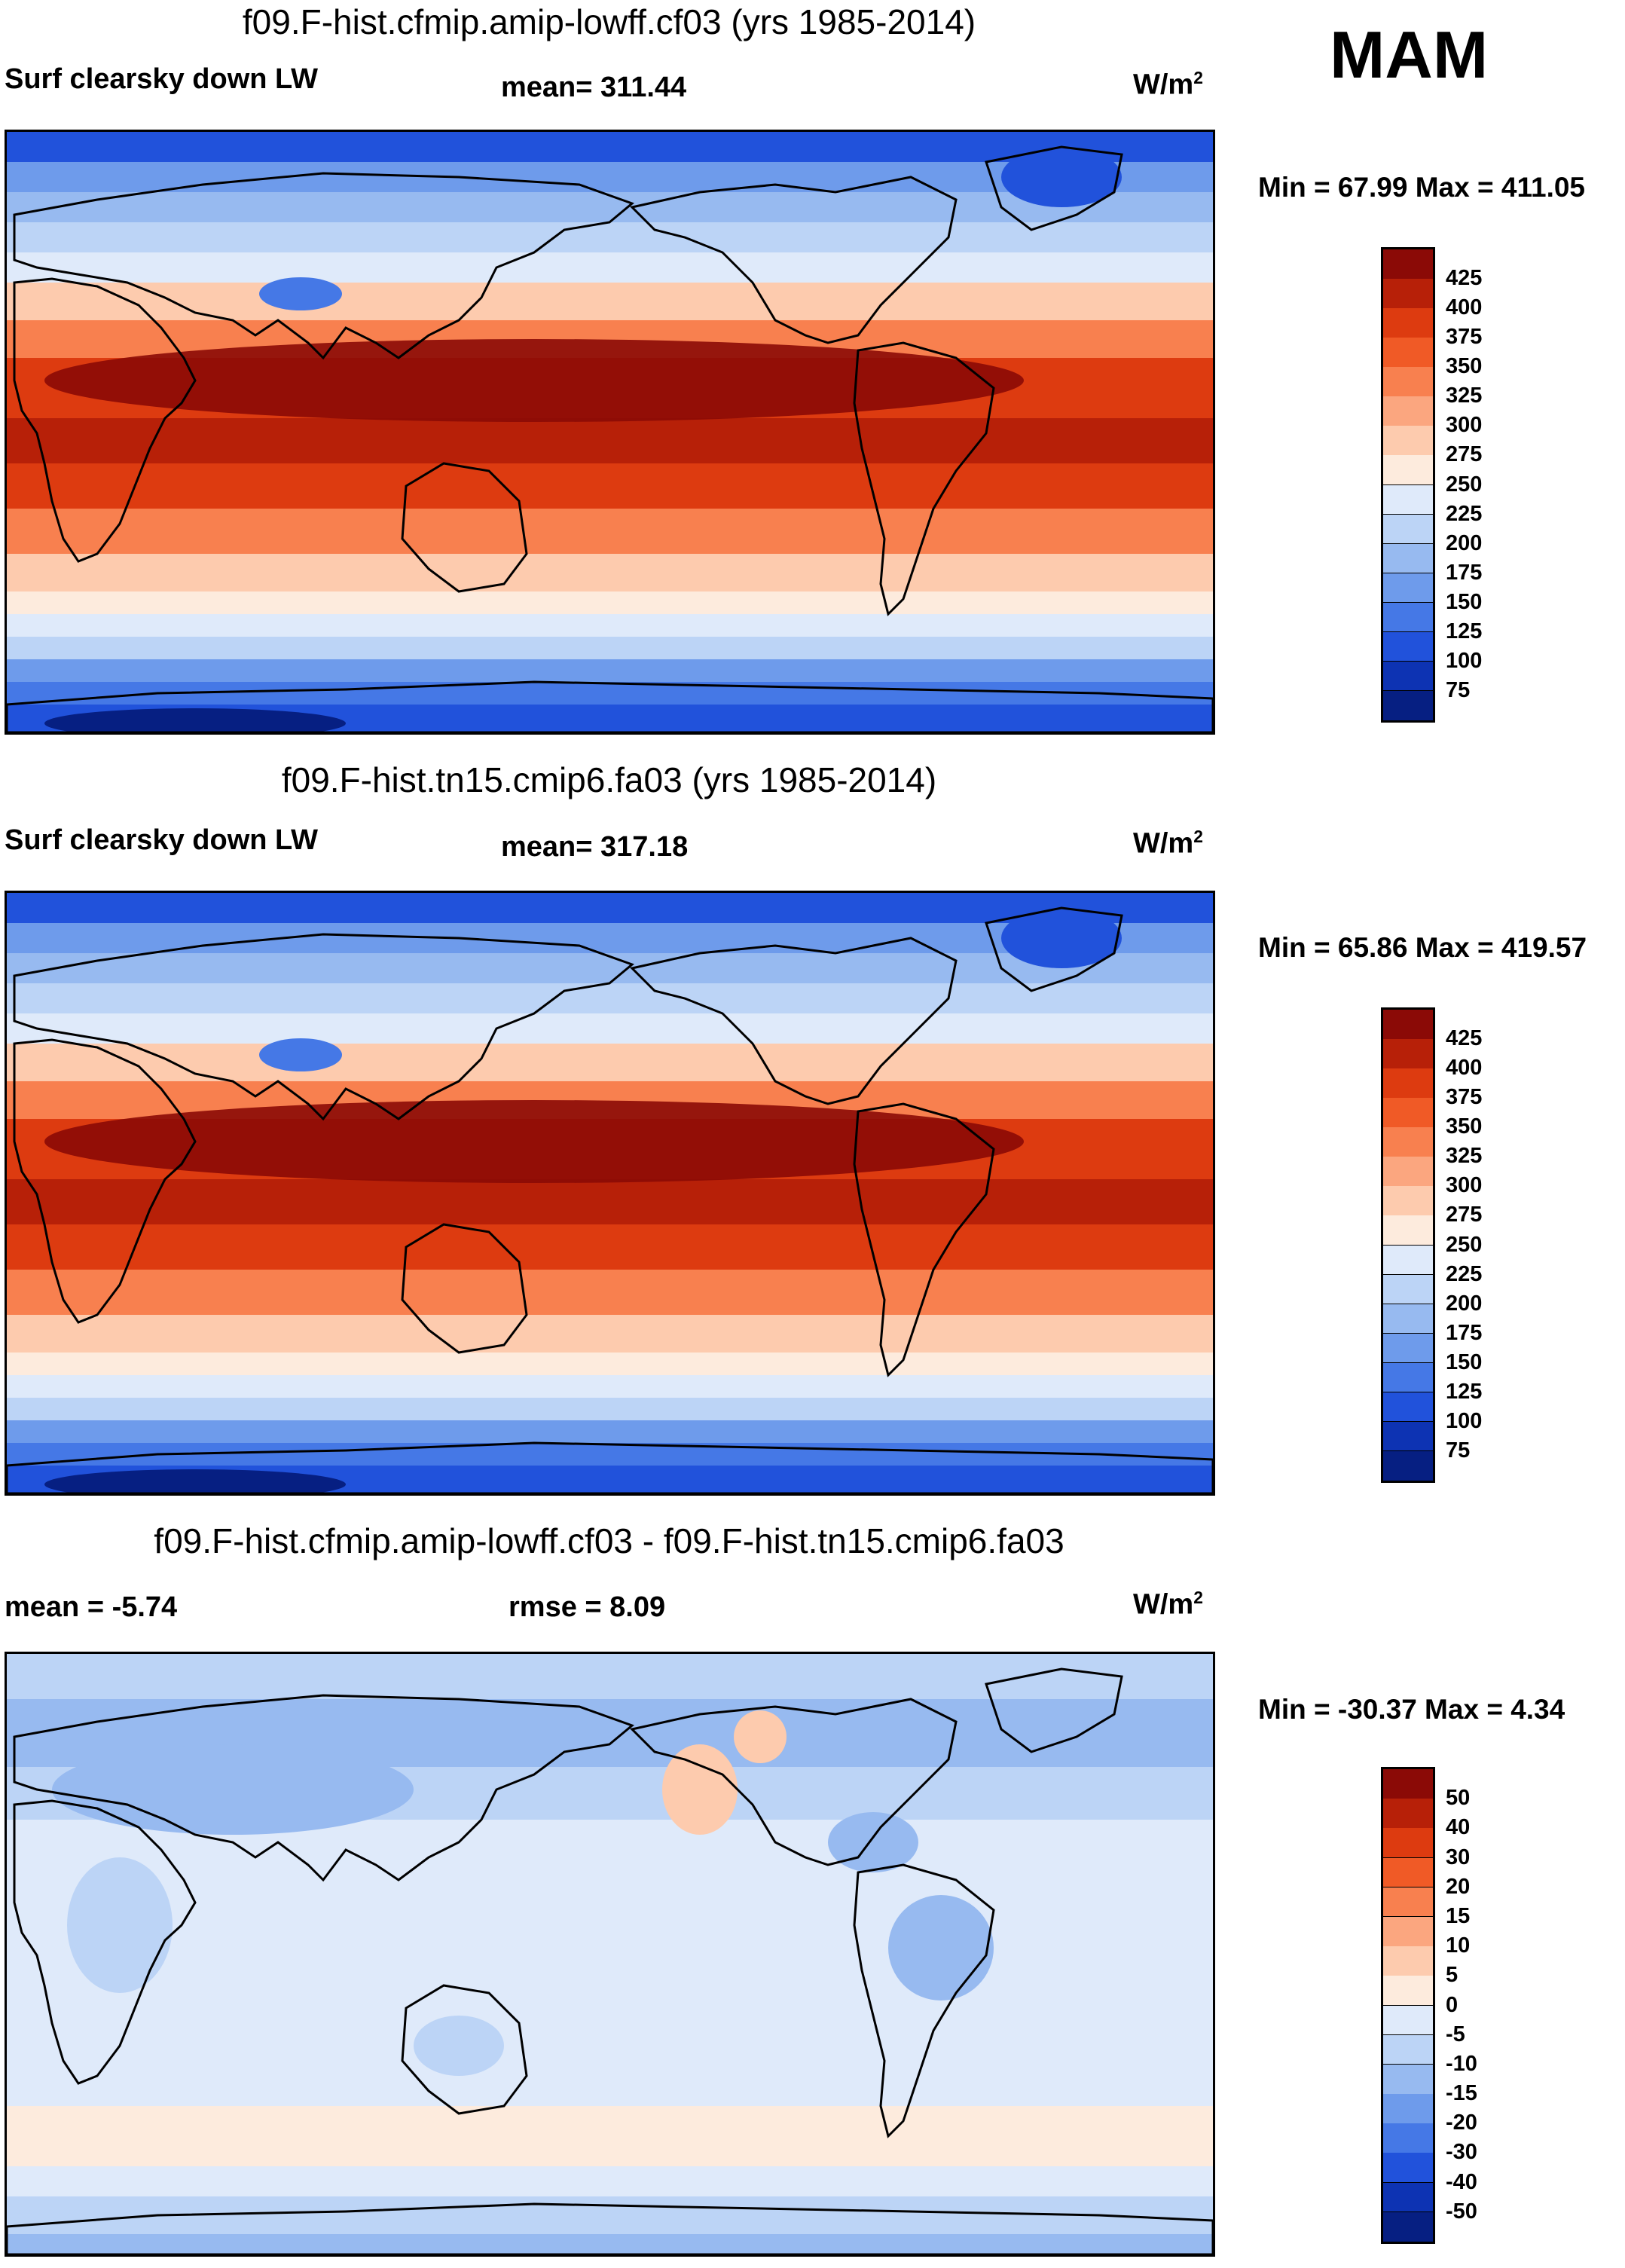  I want to click on colorbar-tick-label: -20, so click(1461, 2123).